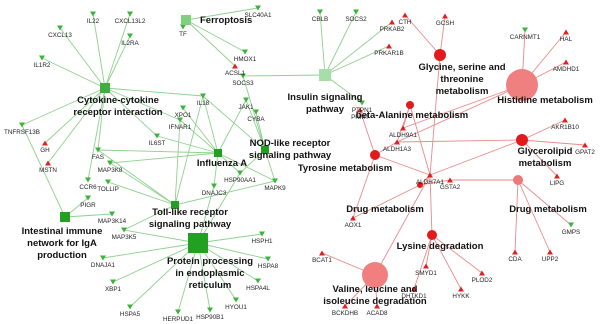 This screenshot has width=600, height=324. What do you see at coordinates (374, 289) in the screenshot?
I see `pathway-label: Valine, leucine and` at bounding box center [374, 289].